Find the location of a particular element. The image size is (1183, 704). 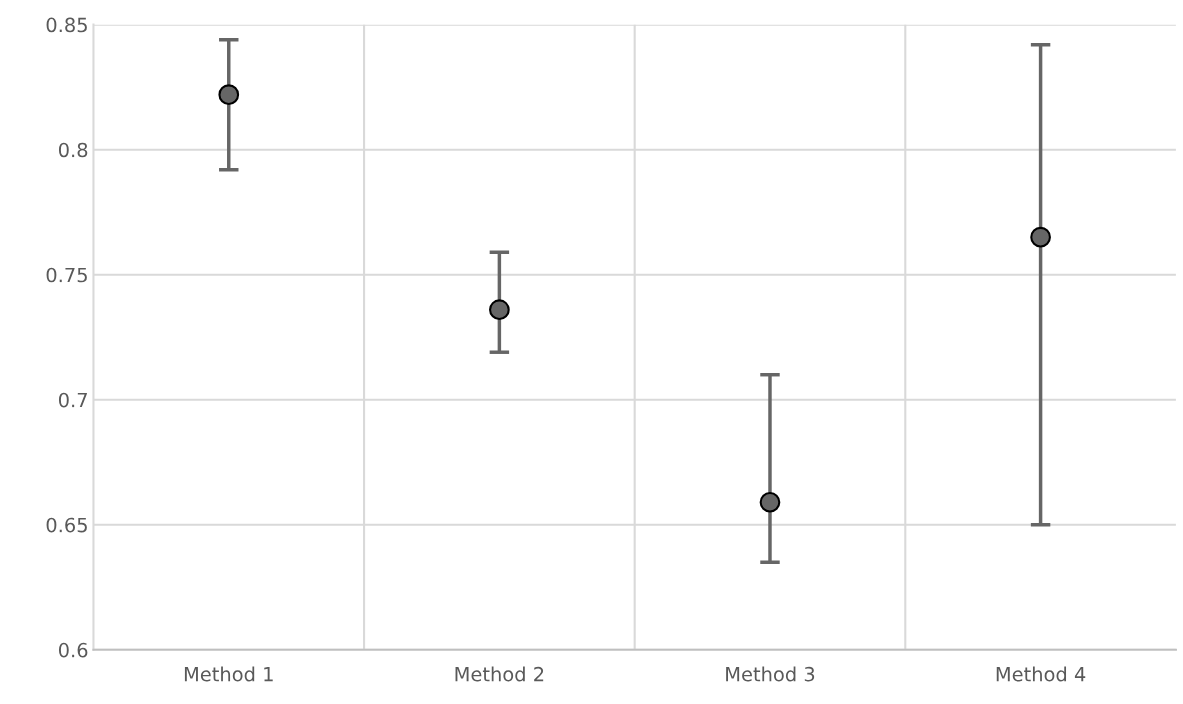

y-tick-label: 0.65 is located at coordinates (66, 525).